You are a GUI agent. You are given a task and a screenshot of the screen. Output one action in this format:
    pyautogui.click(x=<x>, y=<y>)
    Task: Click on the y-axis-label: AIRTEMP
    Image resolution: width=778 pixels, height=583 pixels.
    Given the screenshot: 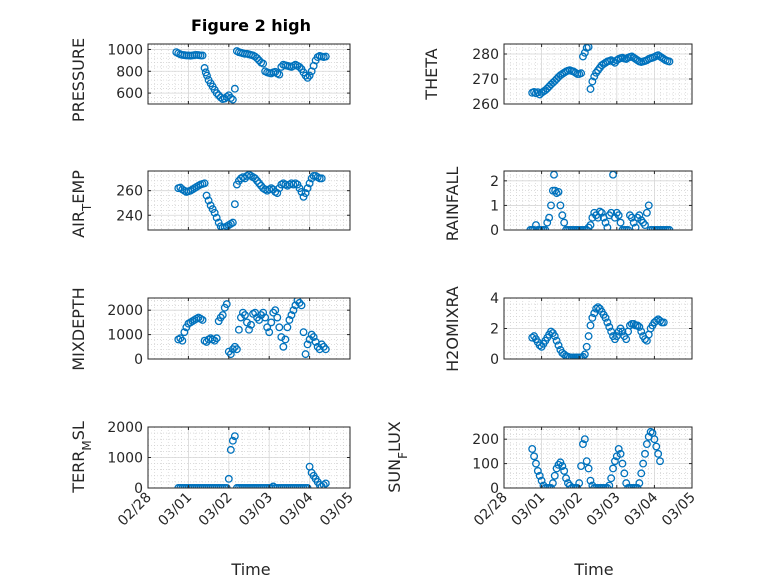 What is the action you would take?
    pyautogui.click(x=81, y=204)
    